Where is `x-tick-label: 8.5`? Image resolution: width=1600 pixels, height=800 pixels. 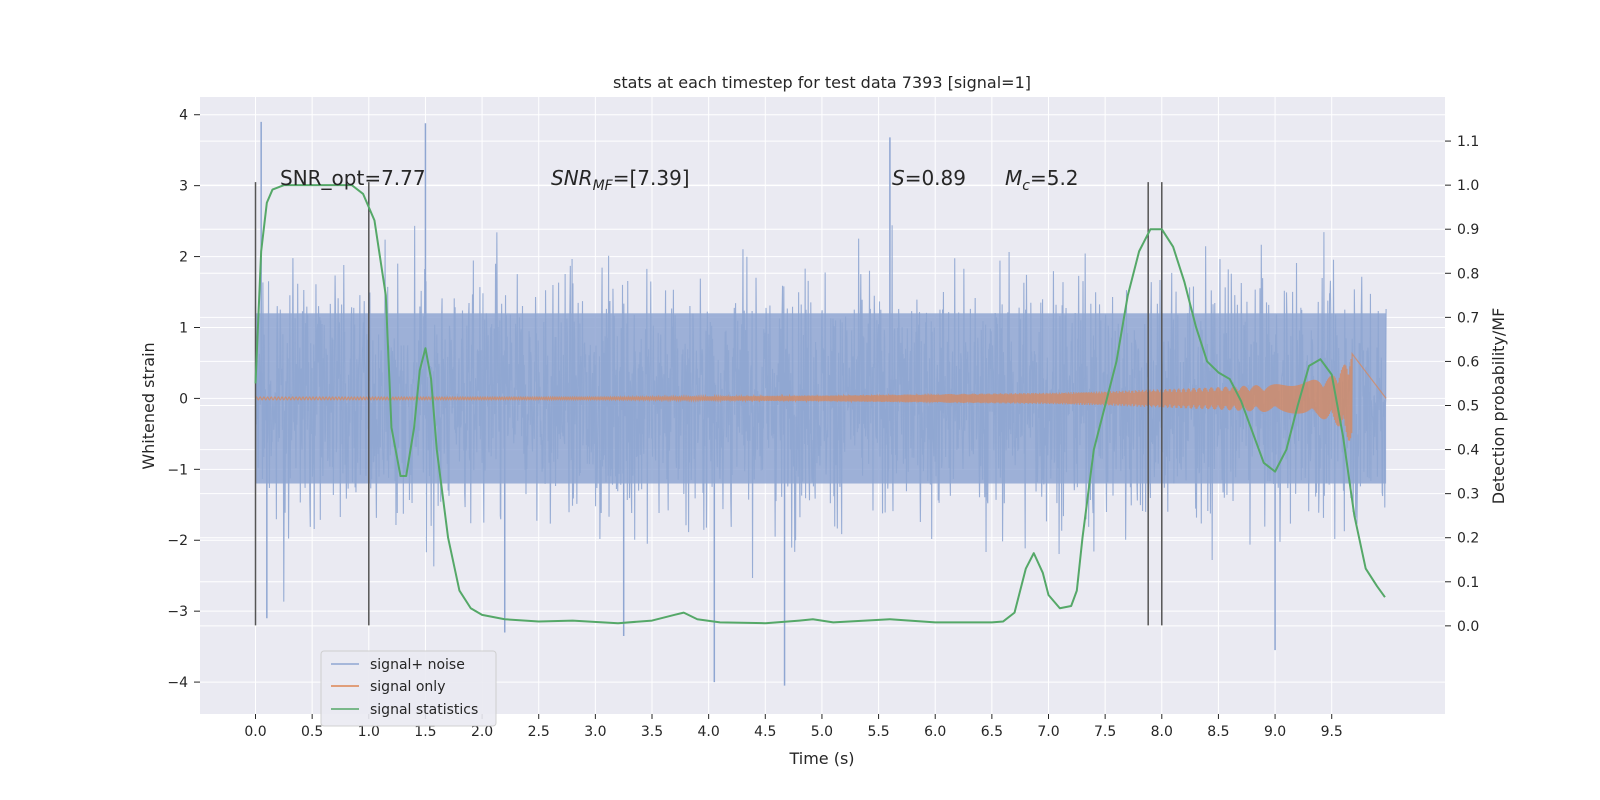 x-tick-label: 8.5 is located at coordinates (1218, 732).